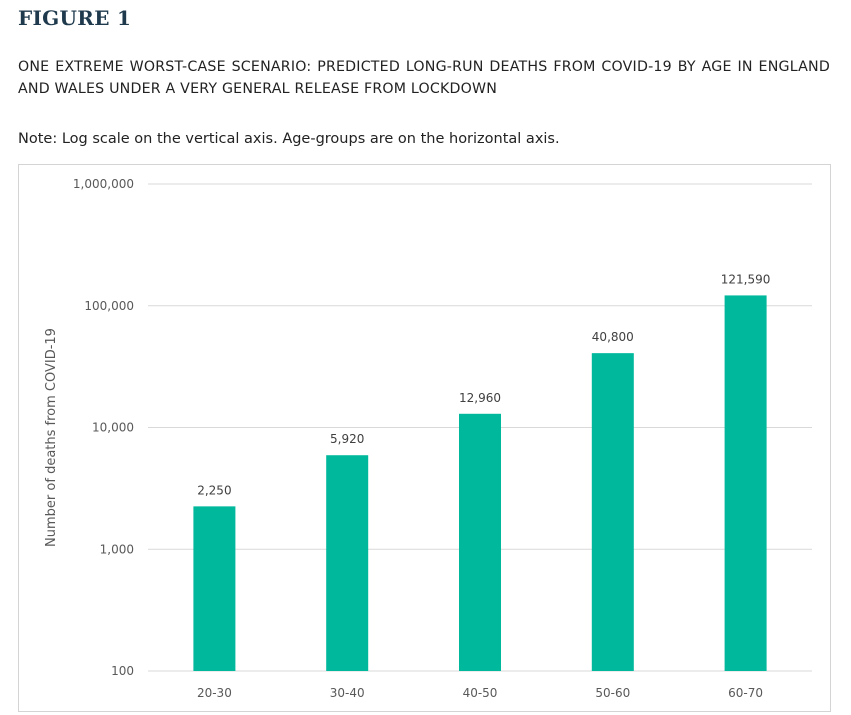  Describe the element at coordinates (75, 18) in the screenshot. I see `figure-label: FIGURE 1` at that location.